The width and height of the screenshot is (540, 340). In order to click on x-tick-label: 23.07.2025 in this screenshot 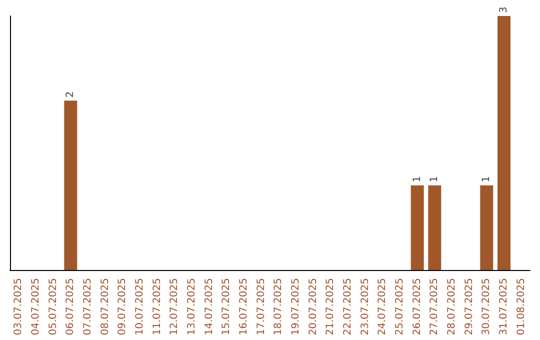, I will do `click(365, 307)`.